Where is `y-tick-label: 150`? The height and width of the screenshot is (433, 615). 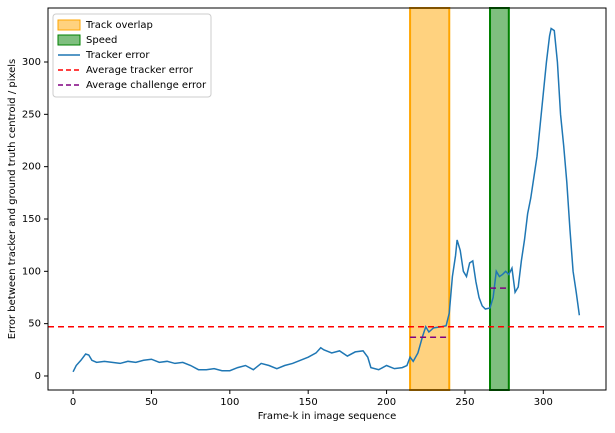
y-tick-label: 150 is located at coordinates (31, 219).